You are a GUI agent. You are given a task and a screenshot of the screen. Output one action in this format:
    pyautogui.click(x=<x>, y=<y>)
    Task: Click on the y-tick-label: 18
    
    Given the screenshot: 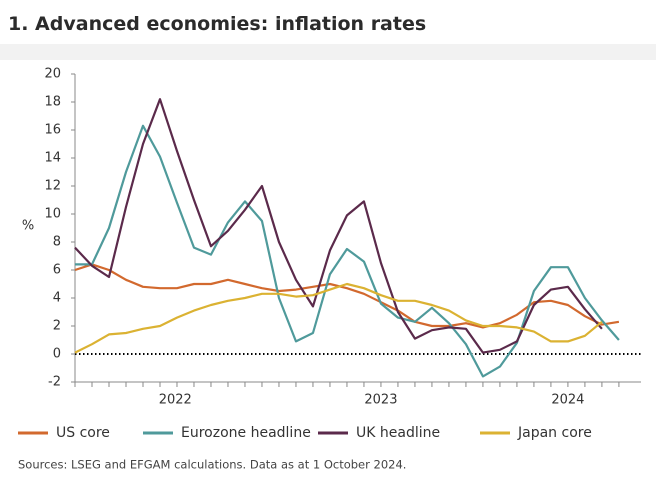 What is the action you would take?
    pyautogui.click(x=52, y=102)
    